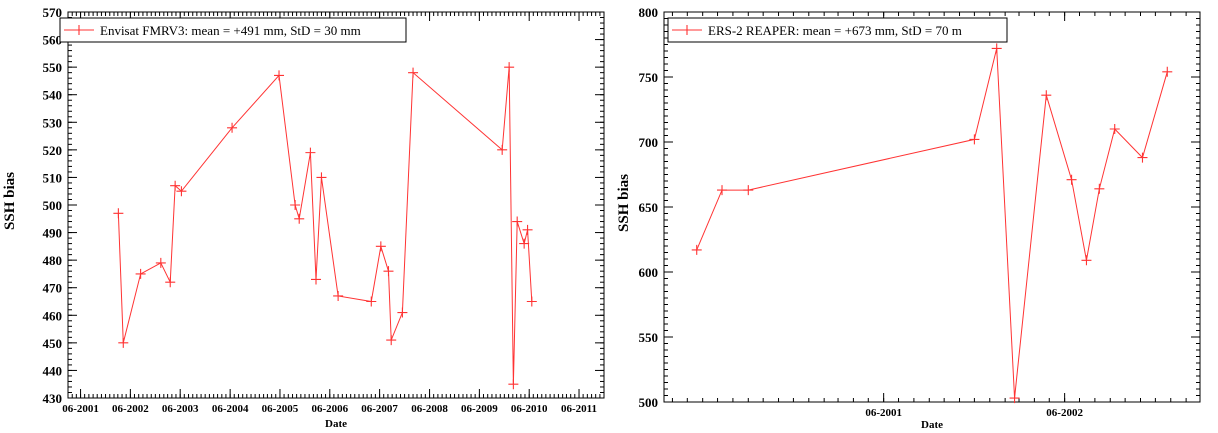 The height and width of the screenshot is (433, 1218). I want to click on y-tick-label: 650, so click(649, 207).